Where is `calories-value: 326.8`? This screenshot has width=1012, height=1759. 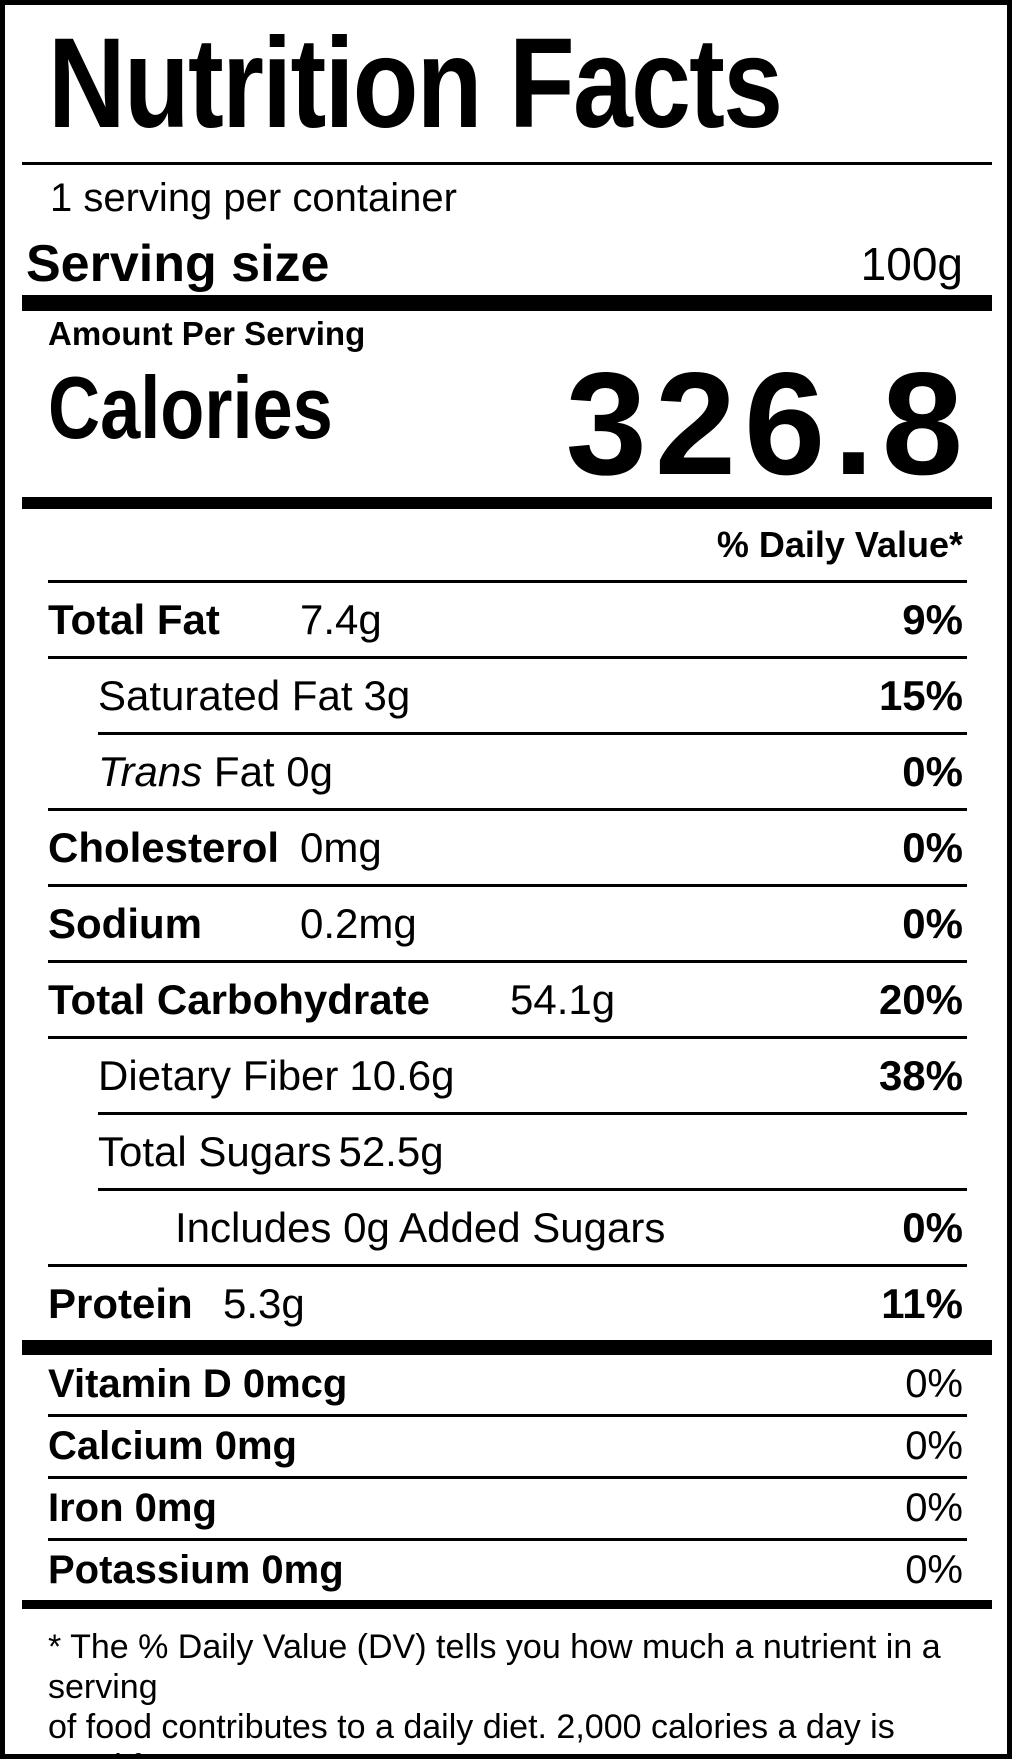 calories-value: 326.8 is located at coordinates (768, 423).